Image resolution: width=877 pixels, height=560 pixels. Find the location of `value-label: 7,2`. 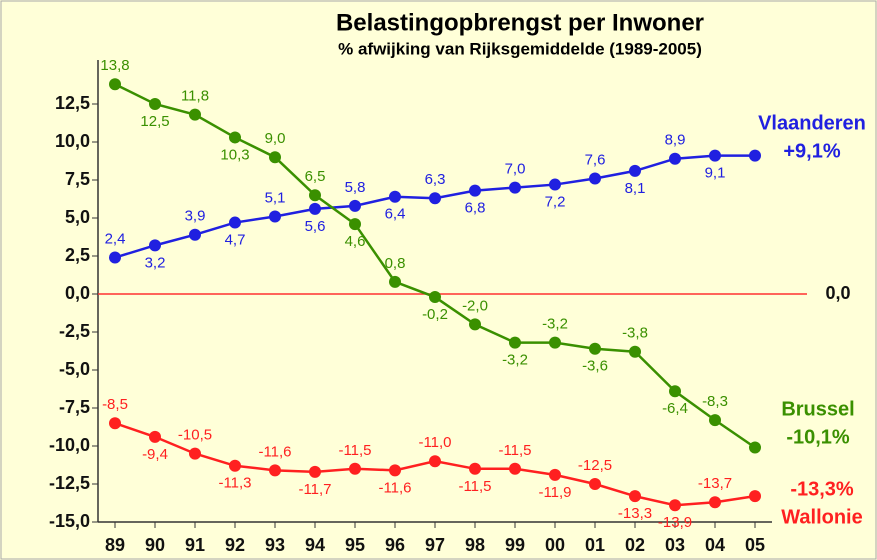

value-label: 7,2 is located at coordinates (555, 202).